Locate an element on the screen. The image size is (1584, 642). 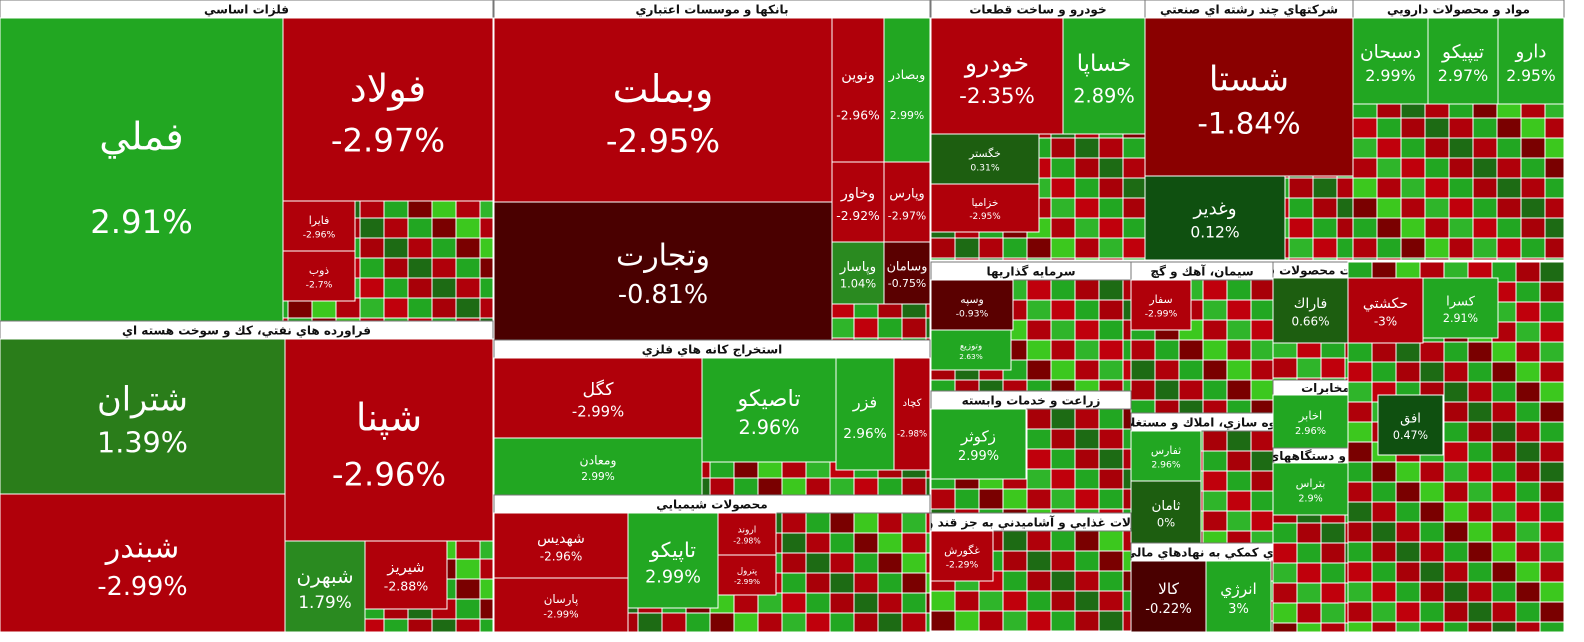
tile-name: وبصادر is located at coordinates (907, 75).